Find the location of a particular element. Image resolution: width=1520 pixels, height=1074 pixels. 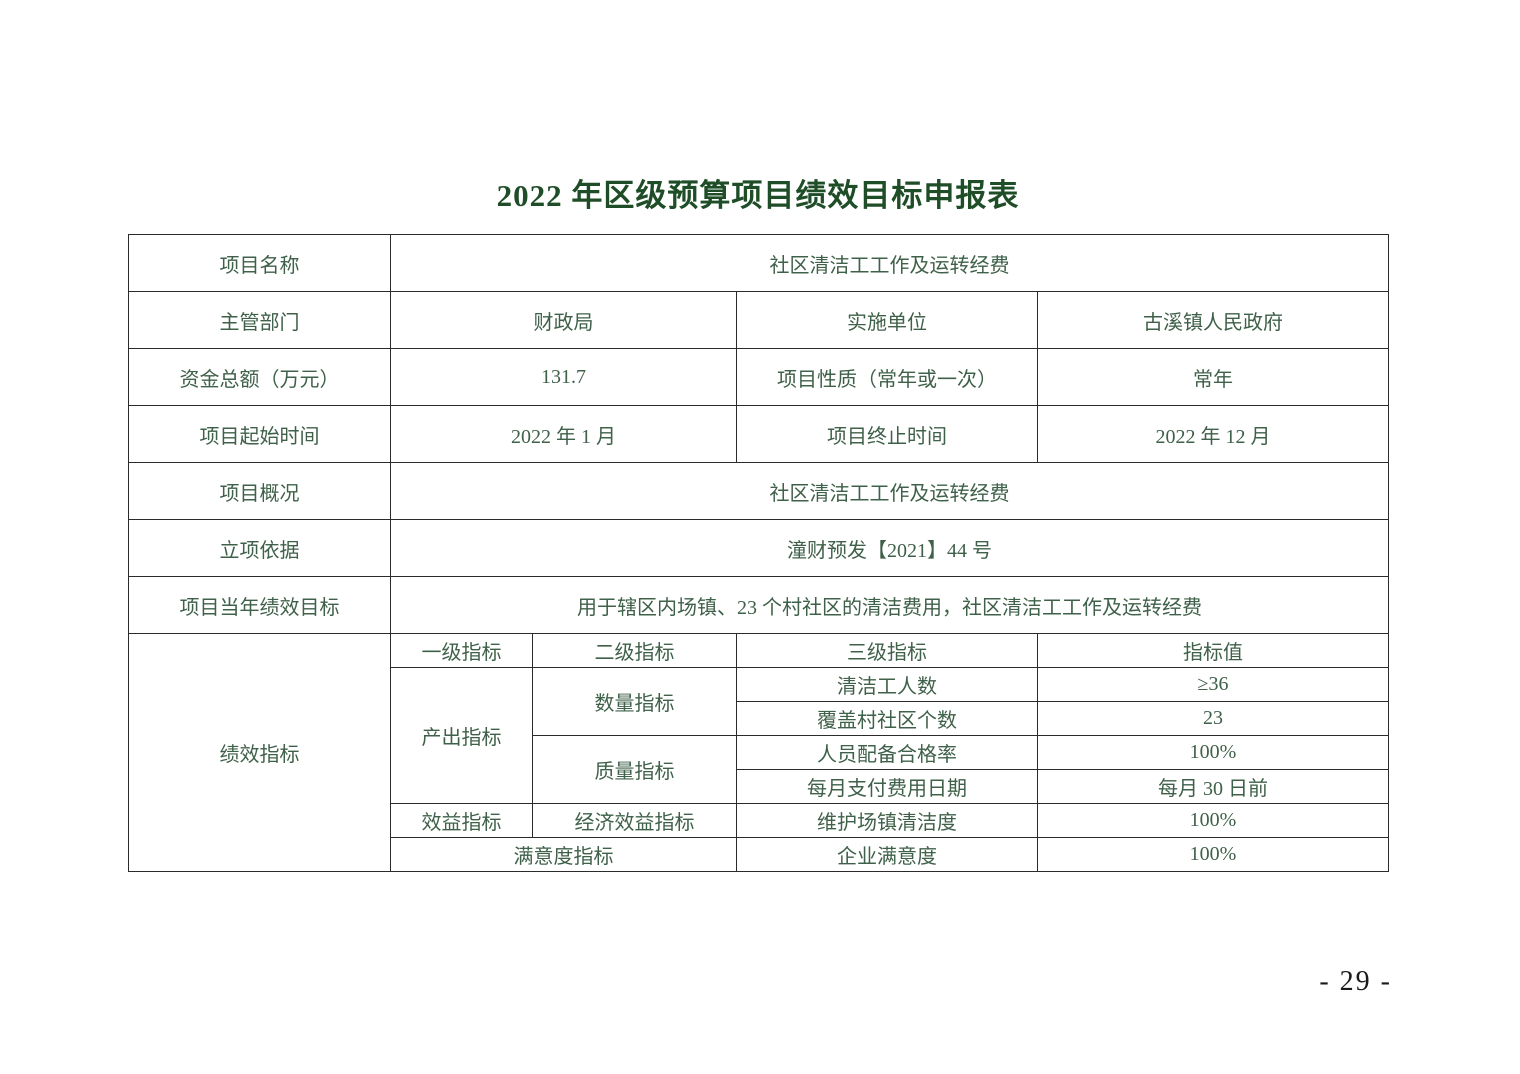

header-value: 指标值 is located at coordinates (1213, 650).